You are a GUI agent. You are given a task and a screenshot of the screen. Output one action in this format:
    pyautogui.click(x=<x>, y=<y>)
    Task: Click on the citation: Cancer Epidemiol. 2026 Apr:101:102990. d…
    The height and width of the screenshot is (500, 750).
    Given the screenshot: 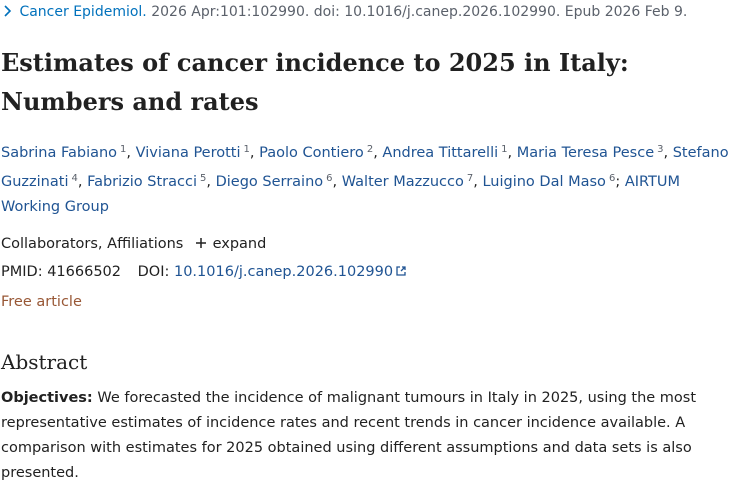 What is the action you would take?
    pyautogui.click(x=371, y=15)
    